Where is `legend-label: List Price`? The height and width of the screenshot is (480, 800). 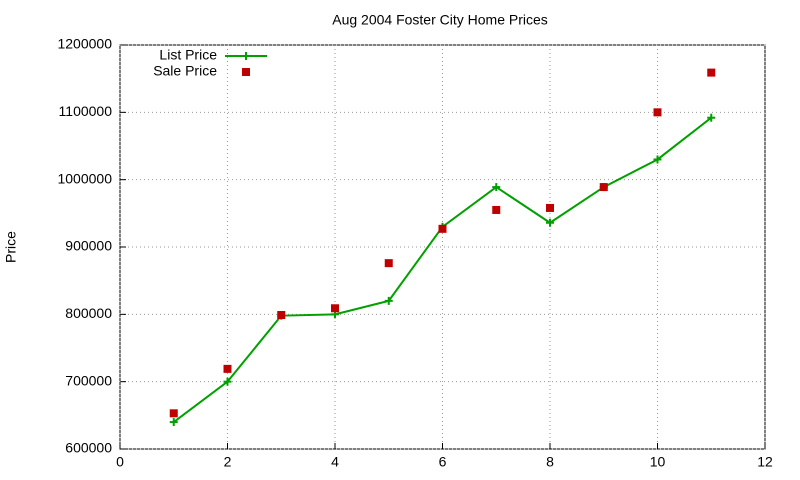
legend-label: List Price is located at coordinates (188, 55).